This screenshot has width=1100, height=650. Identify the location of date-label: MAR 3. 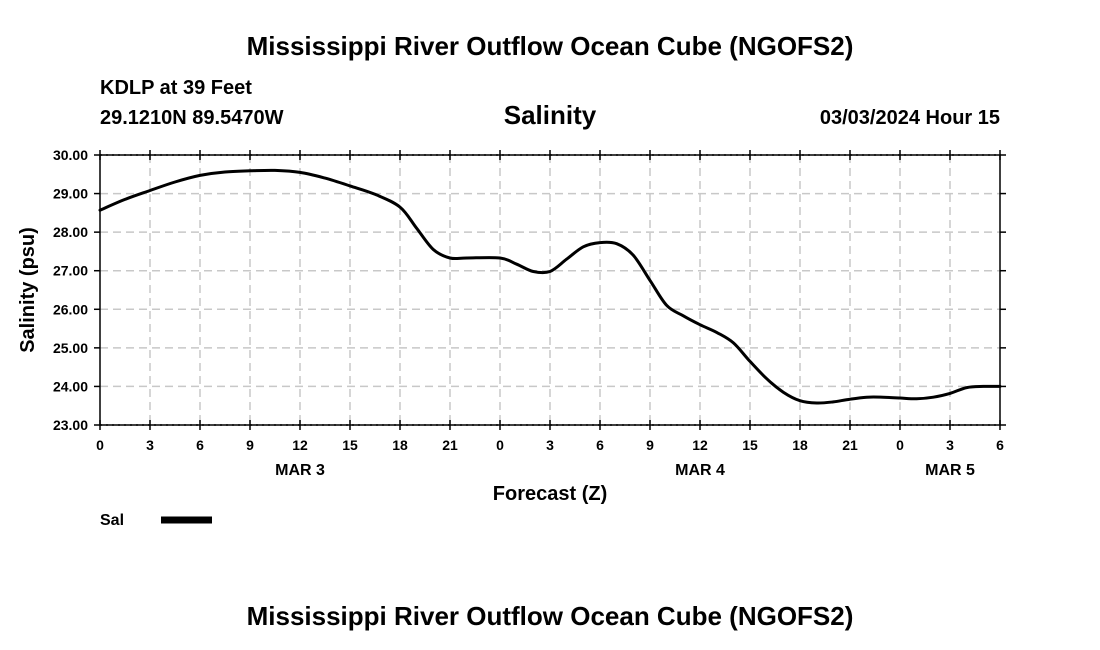
(300, 470).